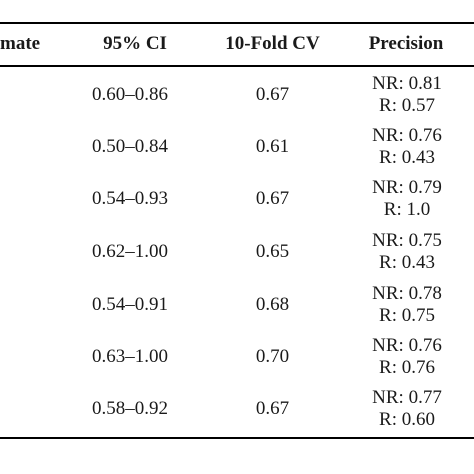 This screenshot has width=474, height=474. I want to click on header-estimate: mate, so click(20, 43).